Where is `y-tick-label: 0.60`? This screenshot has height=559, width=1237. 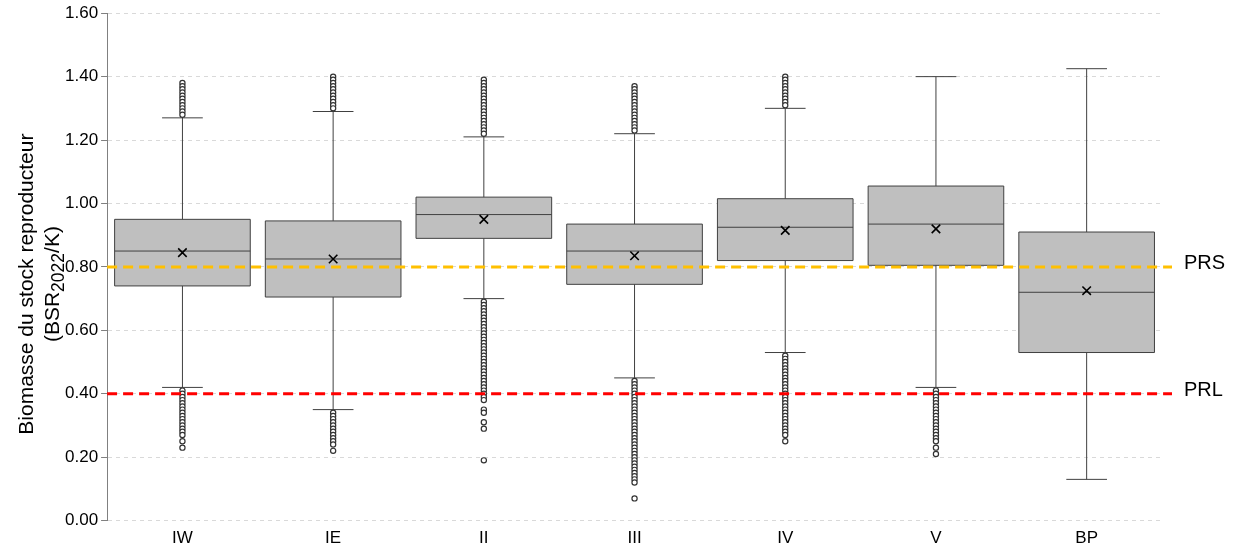 y-tick-label: 0.60 is located at coordinates (81, 330).